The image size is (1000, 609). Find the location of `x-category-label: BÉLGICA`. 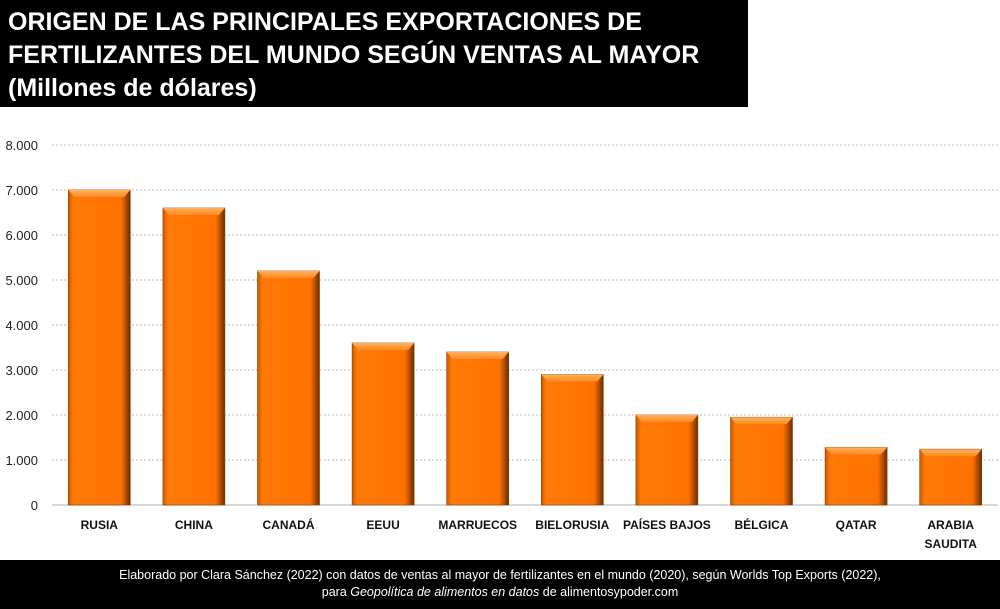

x-category-label: BÉLGICA is located at coordinates (762, 524).